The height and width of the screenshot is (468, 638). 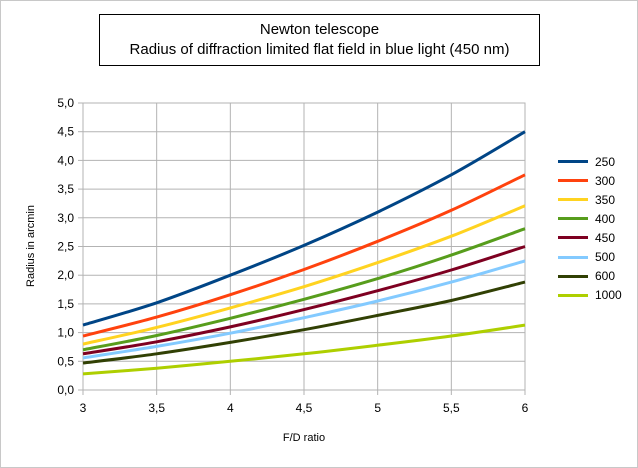 I want to click on legend-item-250: 250, so click(x=590, y=161).